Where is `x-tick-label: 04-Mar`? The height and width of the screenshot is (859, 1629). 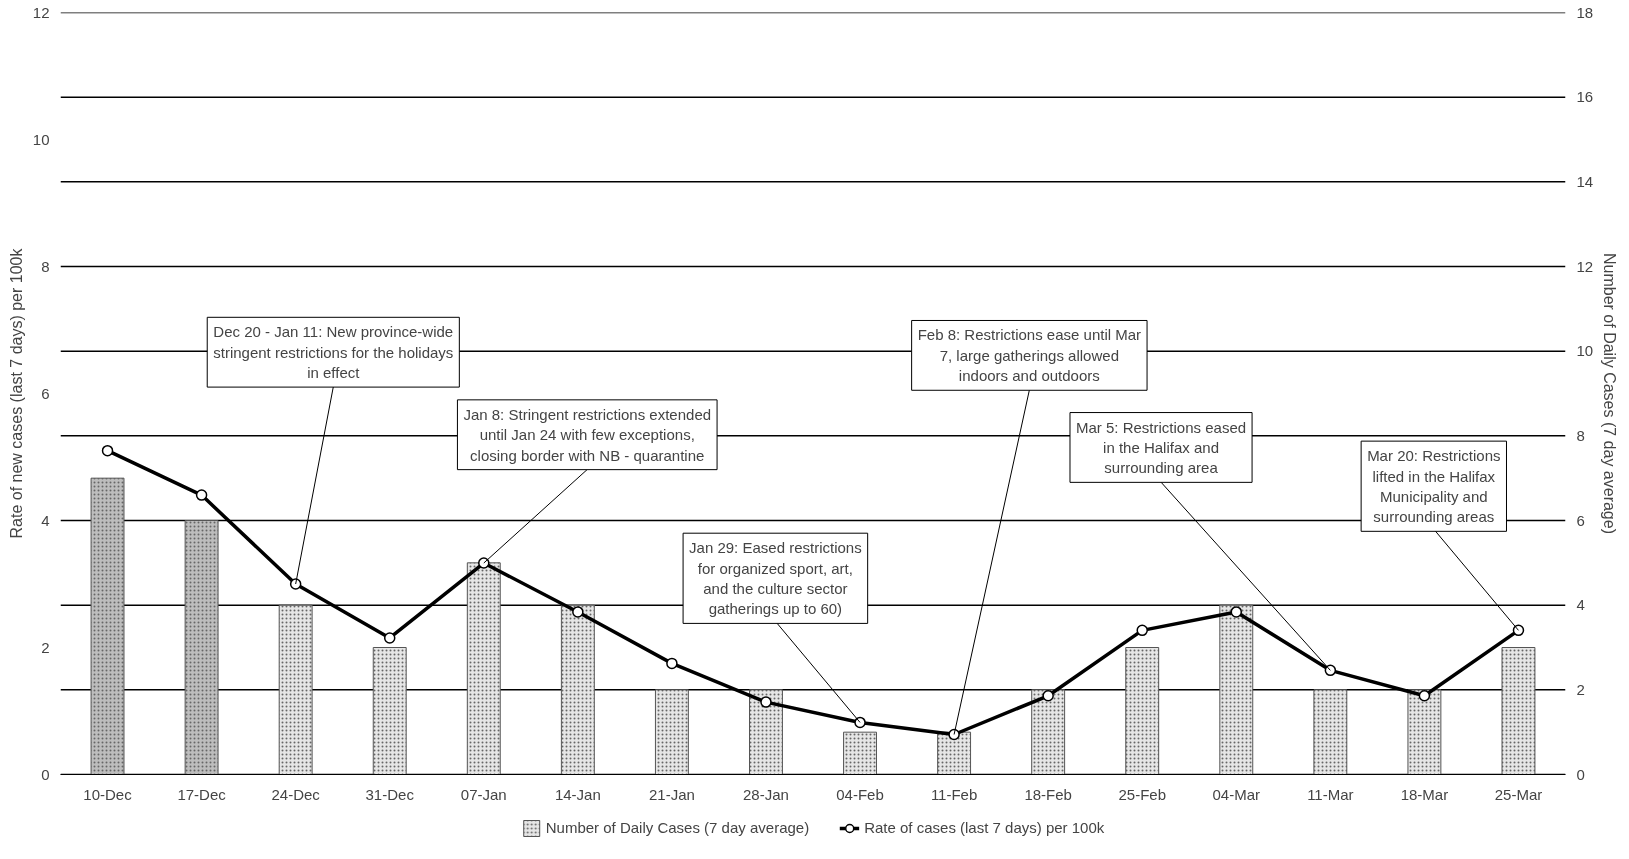
x-tick-label: 04-Mar is located at coordinates (1236, 794).